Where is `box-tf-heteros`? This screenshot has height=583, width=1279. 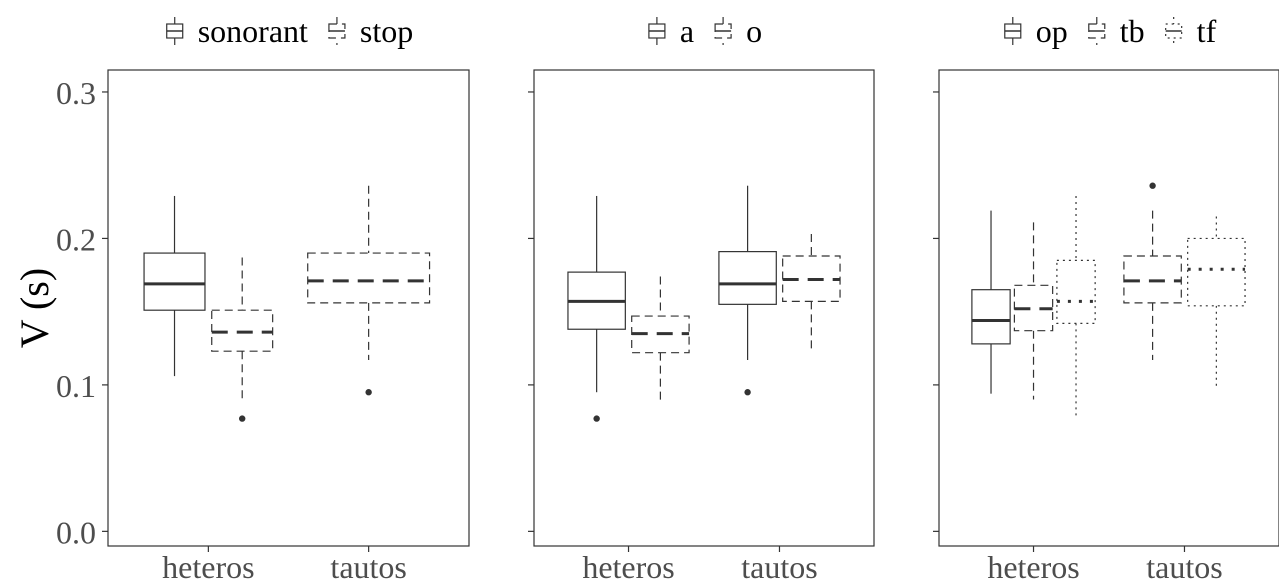 box-tf-heteros is located at coordinates (1076, 306).